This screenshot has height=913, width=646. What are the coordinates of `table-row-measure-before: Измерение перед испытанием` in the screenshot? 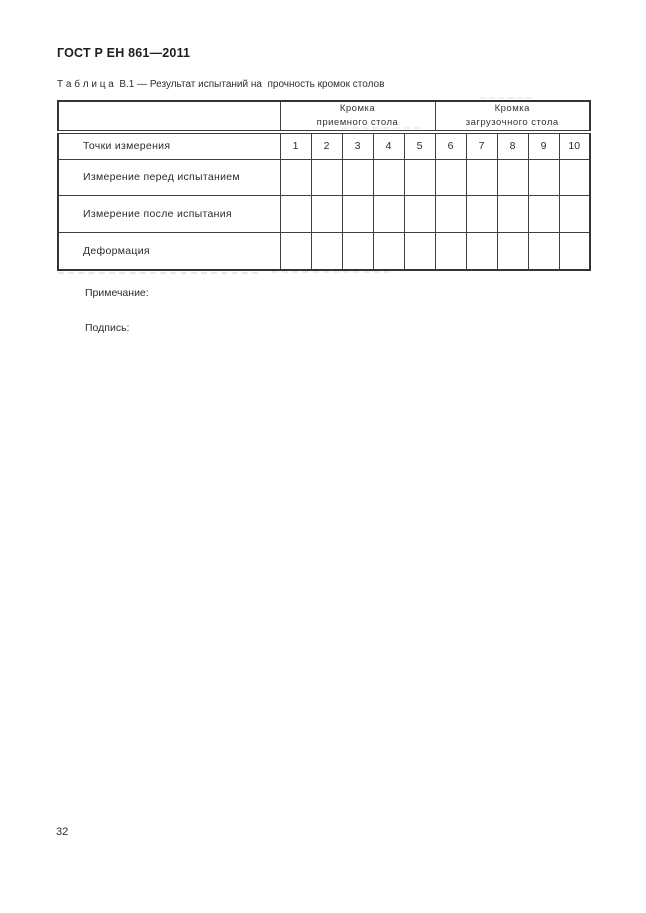 It's located at (324, 177).